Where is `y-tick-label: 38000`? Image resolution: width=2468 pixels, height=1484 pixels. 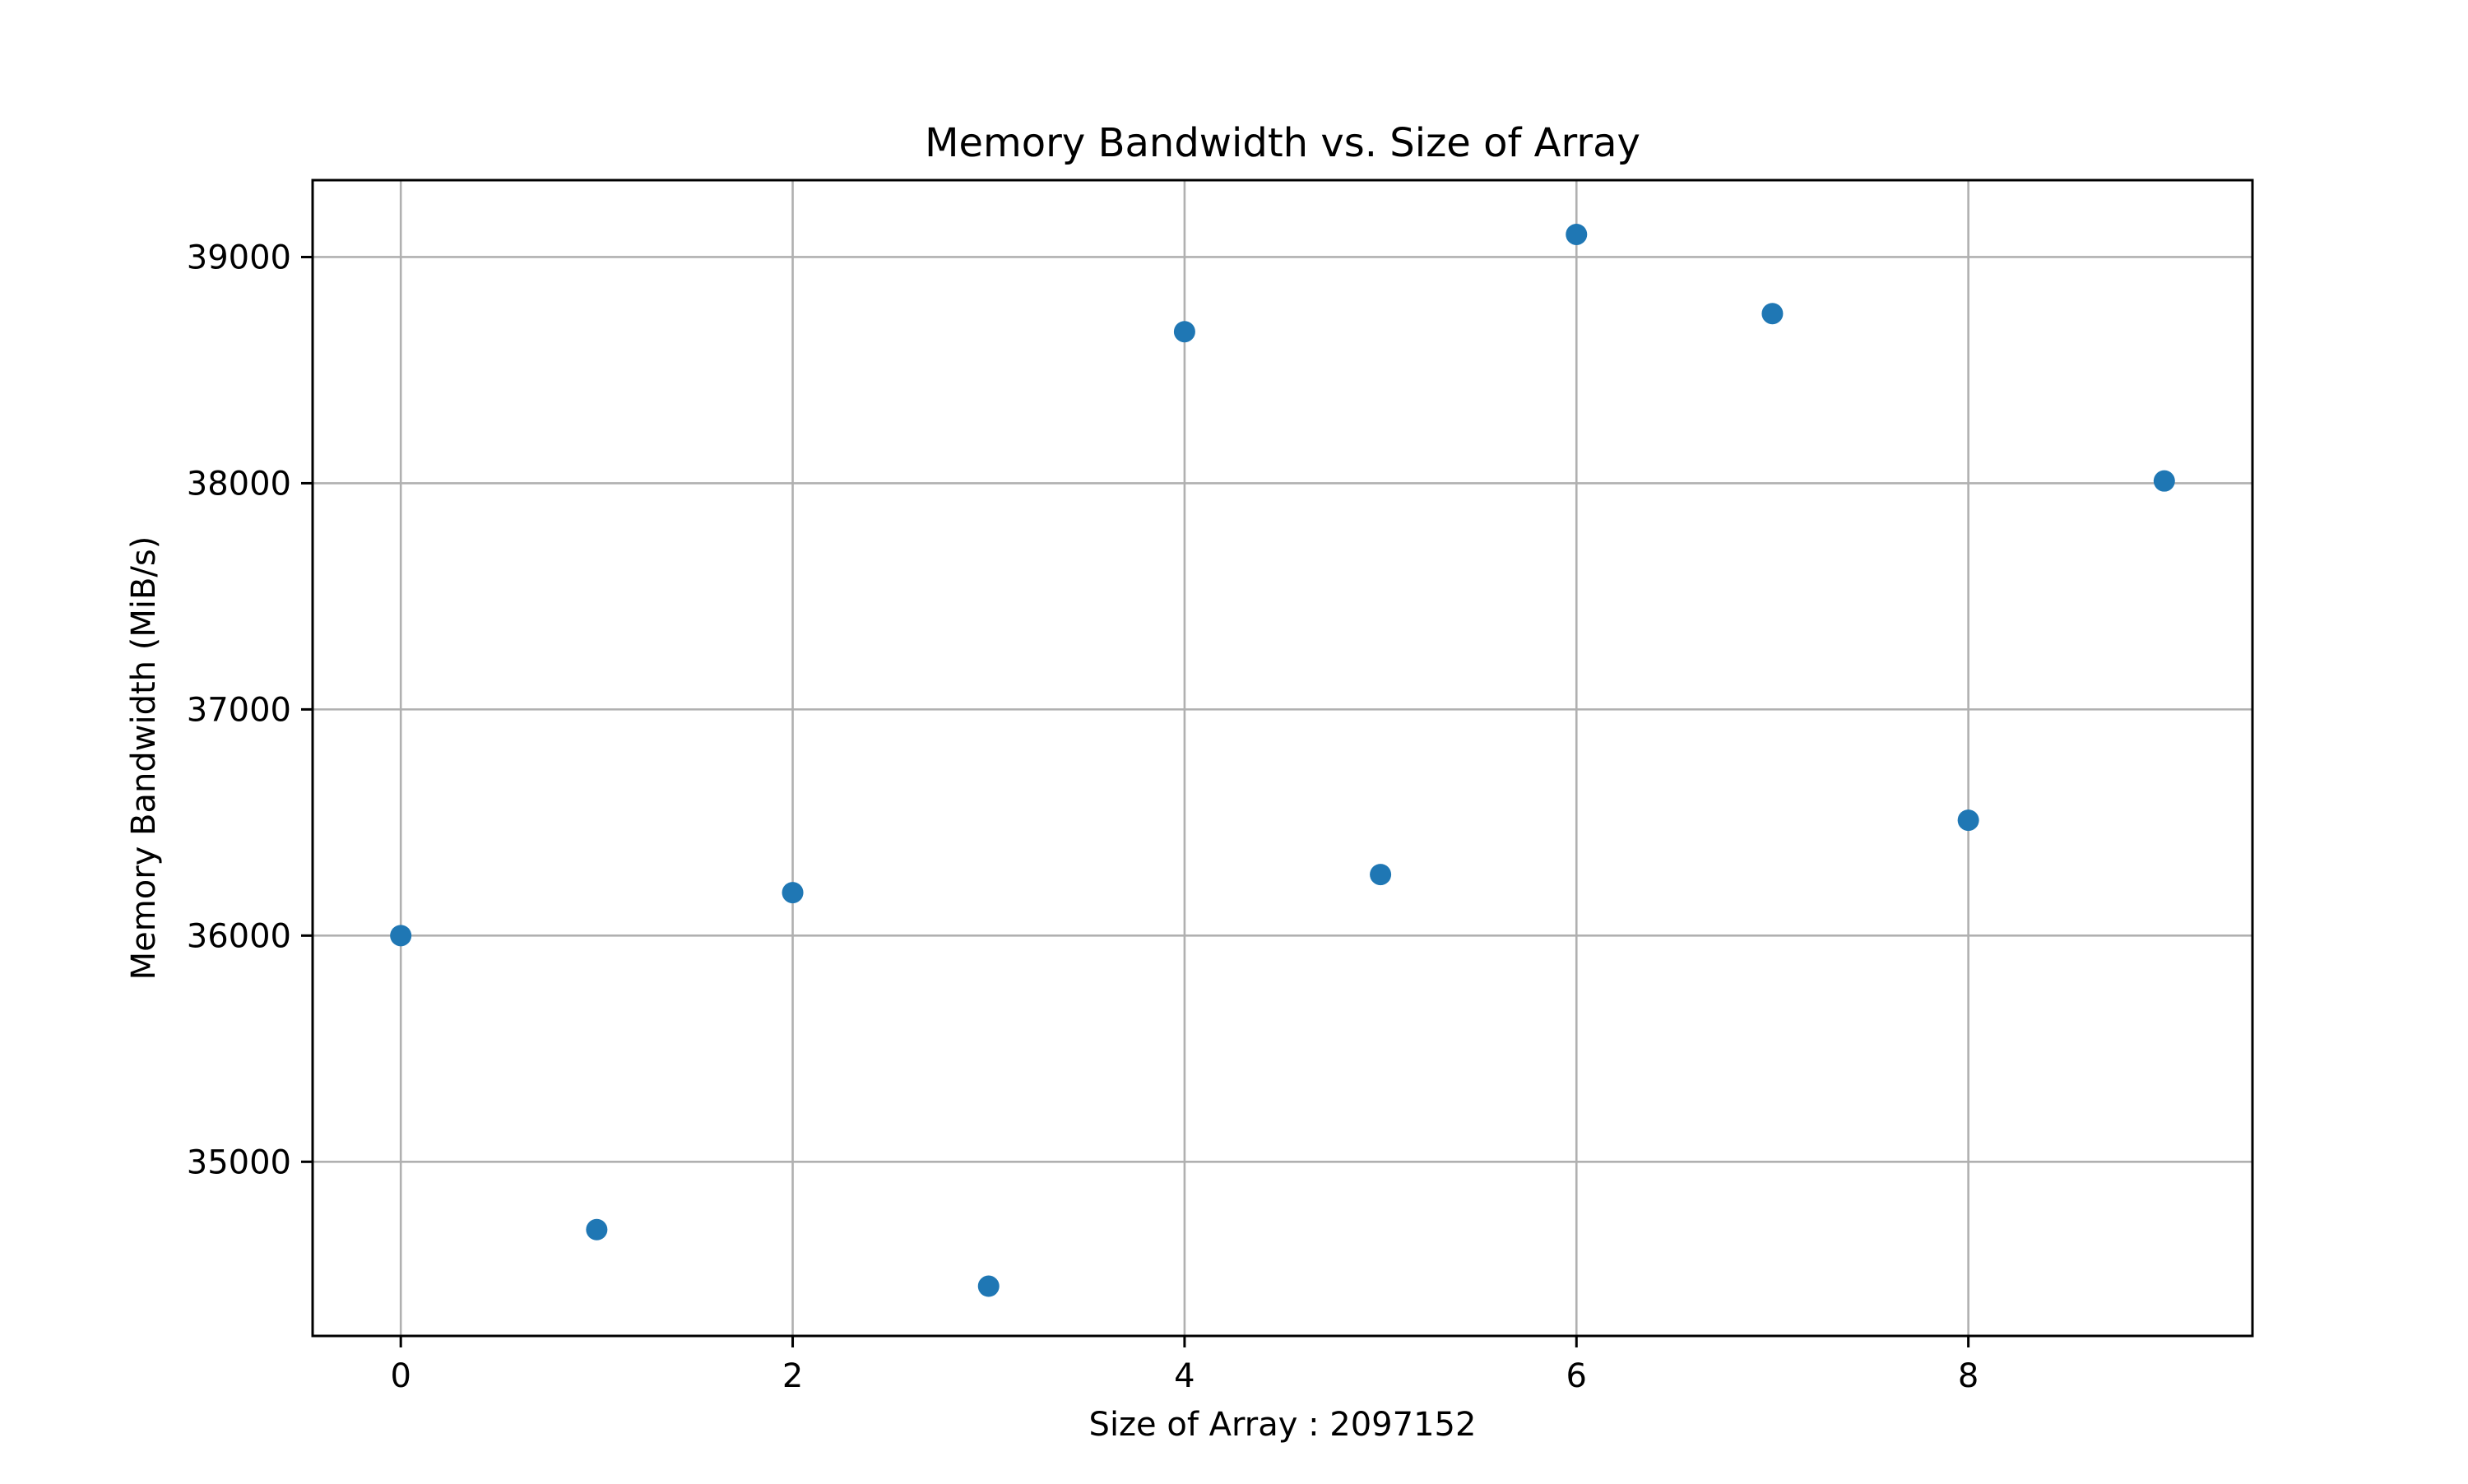 y-tick-label: 38000 is located at coordinates (239, 484).